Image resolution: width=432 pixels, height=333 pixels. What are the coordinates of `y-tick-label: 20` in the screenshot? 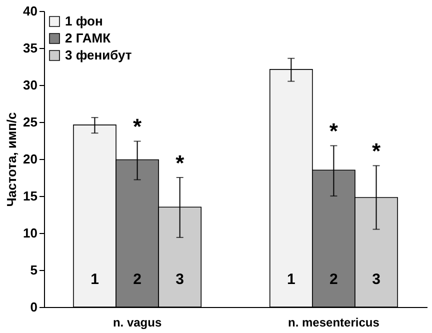 It's located at (30, 159).